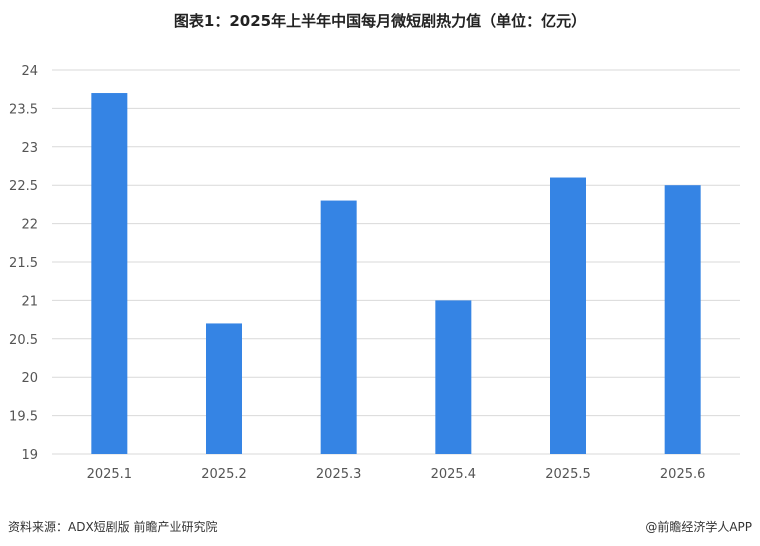 Image resolution: width=760 pixels, height=546 pixels. I want to click on y-tick-label: 22, so click(29, 225).